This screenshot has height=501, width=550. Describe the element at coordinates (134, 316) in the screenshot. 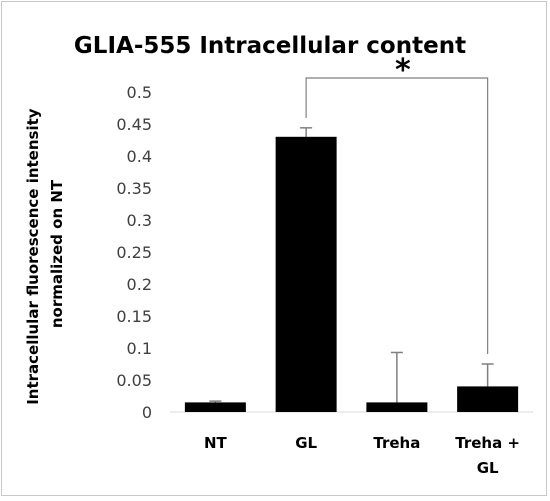

I see `y-tick-label: 0.15` at that location.